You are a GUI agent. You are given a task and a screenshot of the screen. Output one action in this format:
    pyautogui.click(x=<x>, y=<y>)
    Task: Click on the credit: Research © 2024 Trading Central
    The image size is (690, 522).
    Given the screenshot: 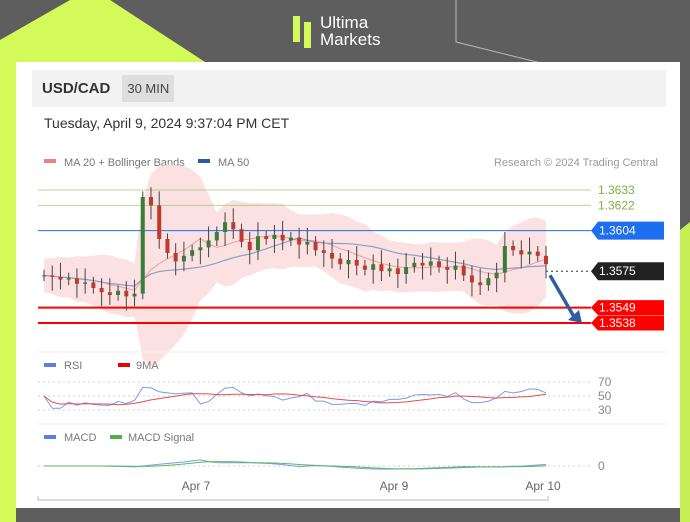 What is the action you would take?
    pyautogui.click(x=576, y=163)
    